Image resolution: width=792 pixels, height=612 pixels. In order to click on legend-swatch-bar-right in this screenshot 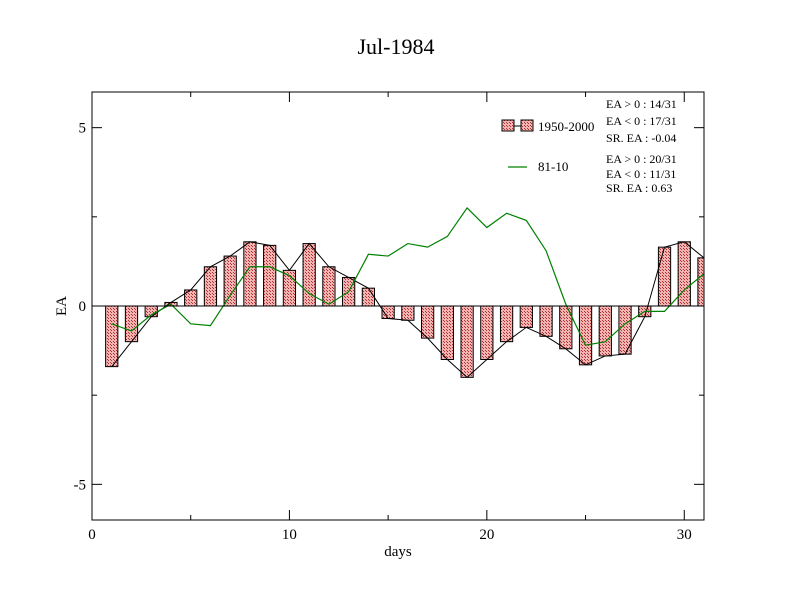, I will do `click(527, 125)`.